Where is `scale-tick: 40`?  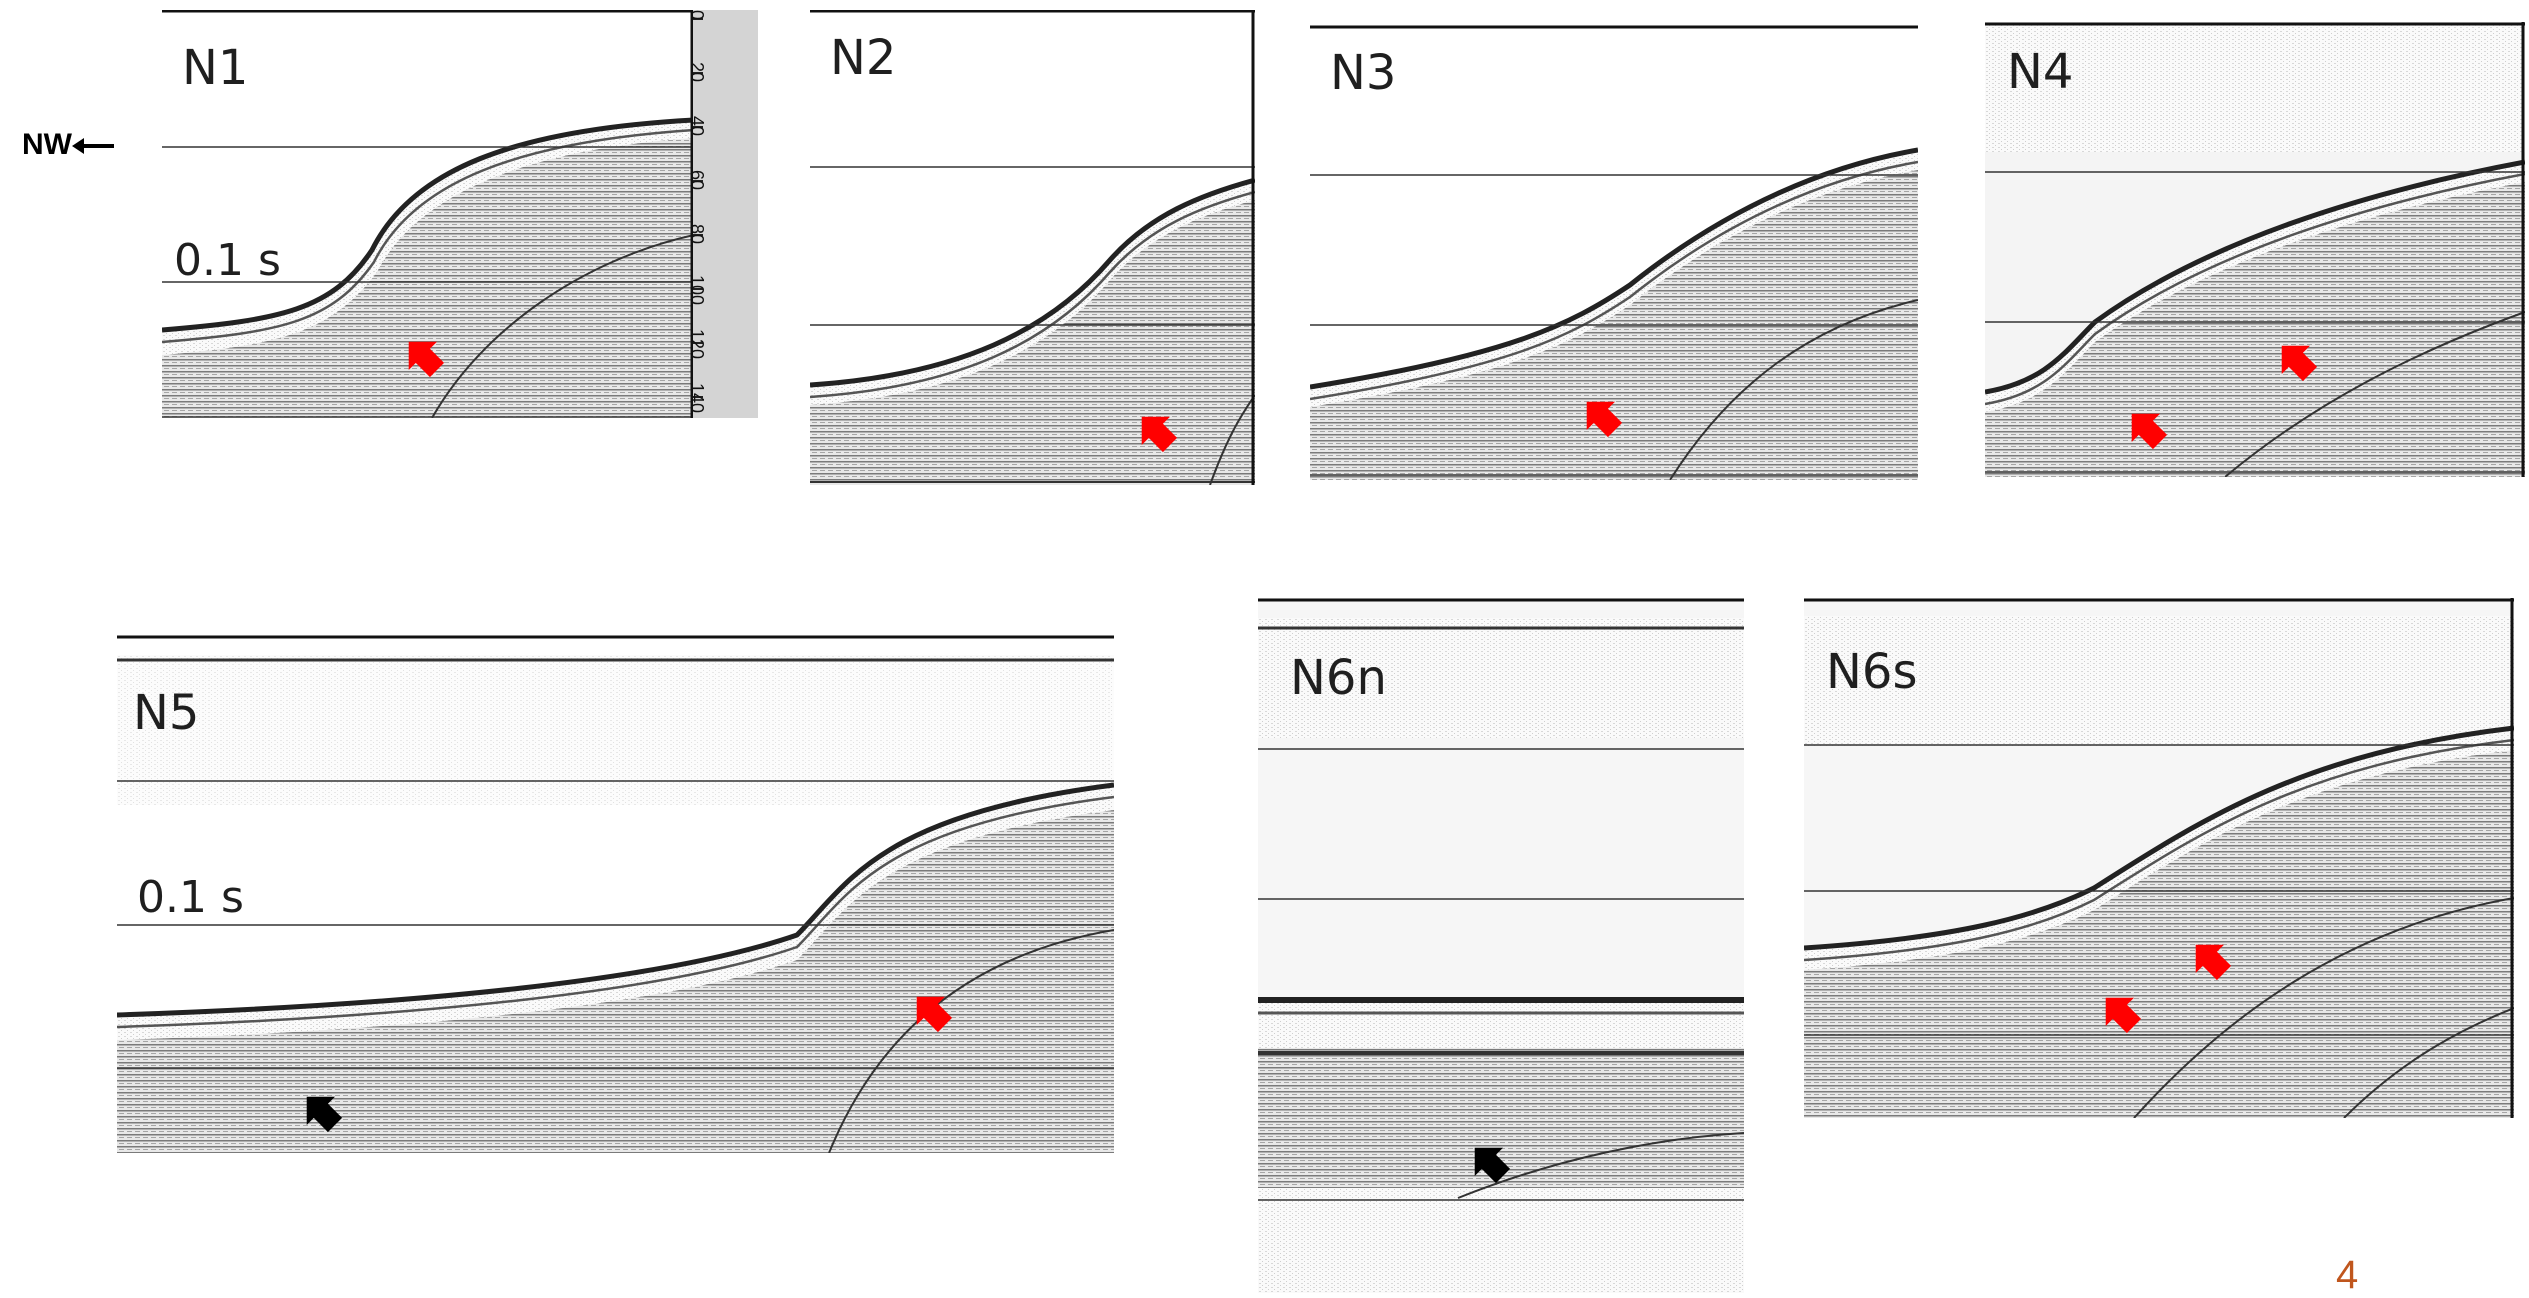 scale-tick: 40 is located at coordinates (697, 126).